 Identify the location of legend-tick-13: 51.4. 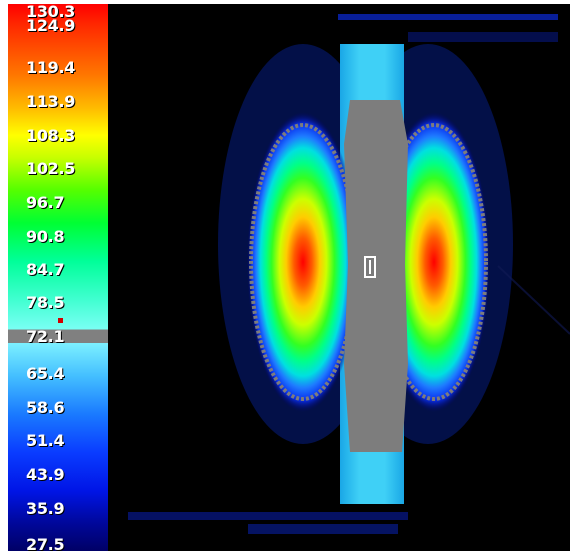
(45, 440).